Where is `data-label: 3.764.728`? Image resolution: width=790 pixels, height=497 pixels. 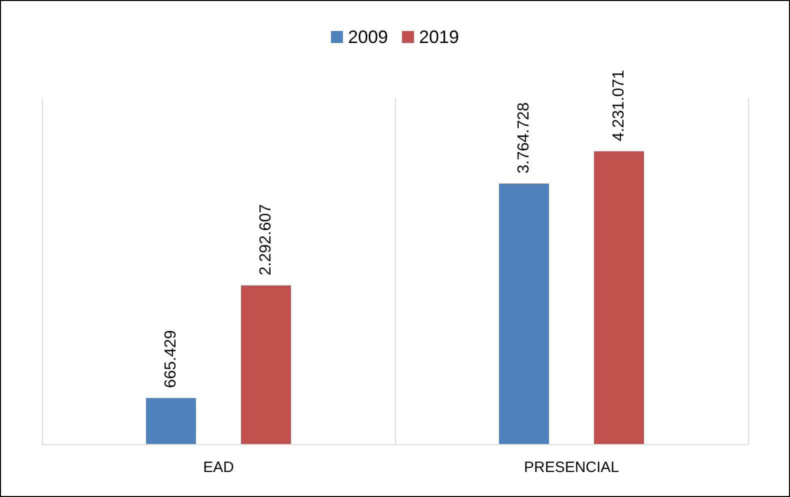 data-label: 3.764.728 is located at coordinates (524, 138).